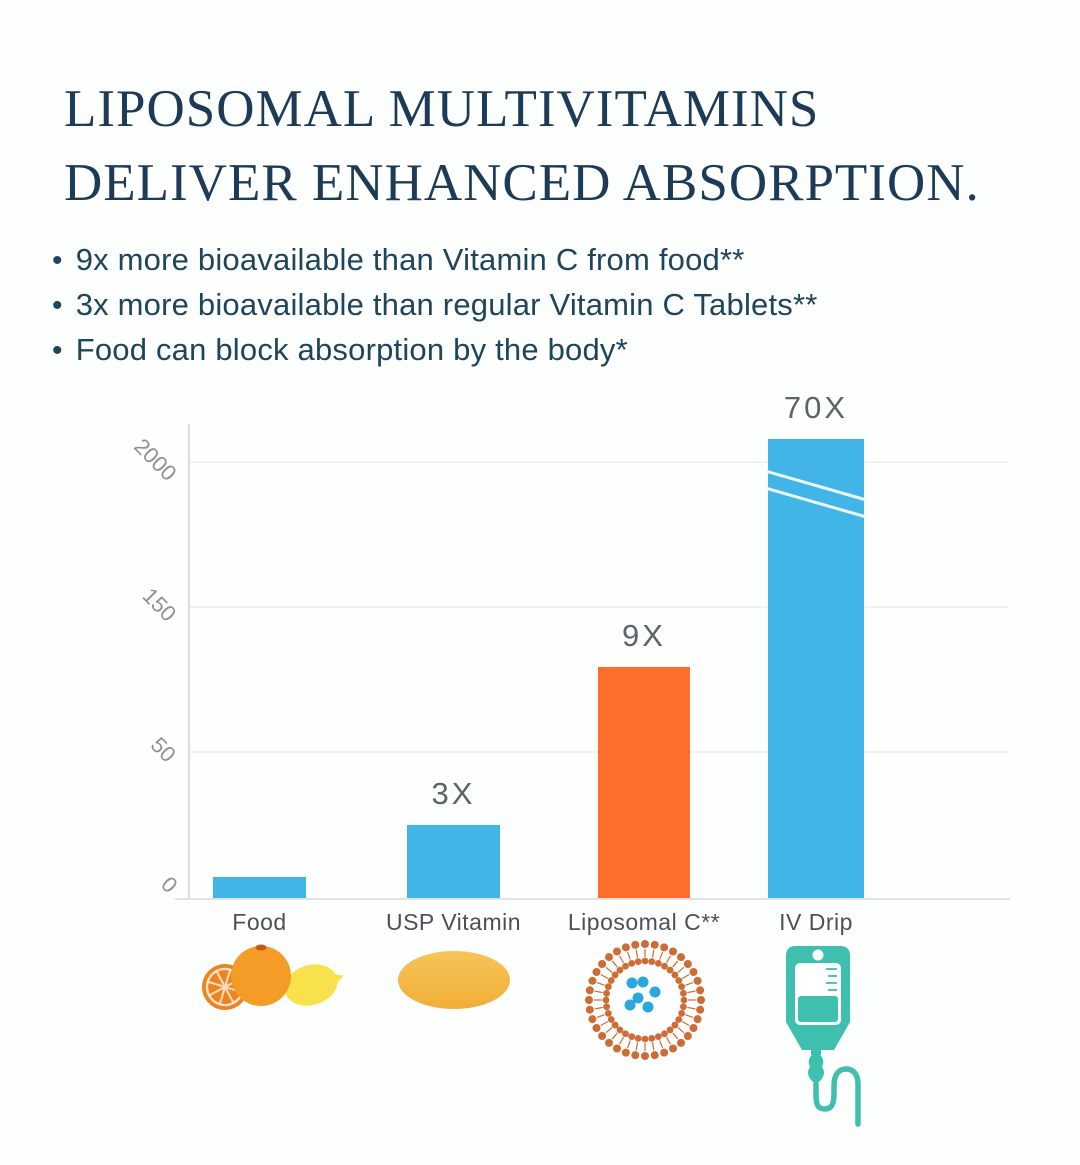  What do you see at coordinates (644, 922) in the screenshot?
I see `x-label-liposomal-c: Liposomal C**` at bounding box center [644, 922].